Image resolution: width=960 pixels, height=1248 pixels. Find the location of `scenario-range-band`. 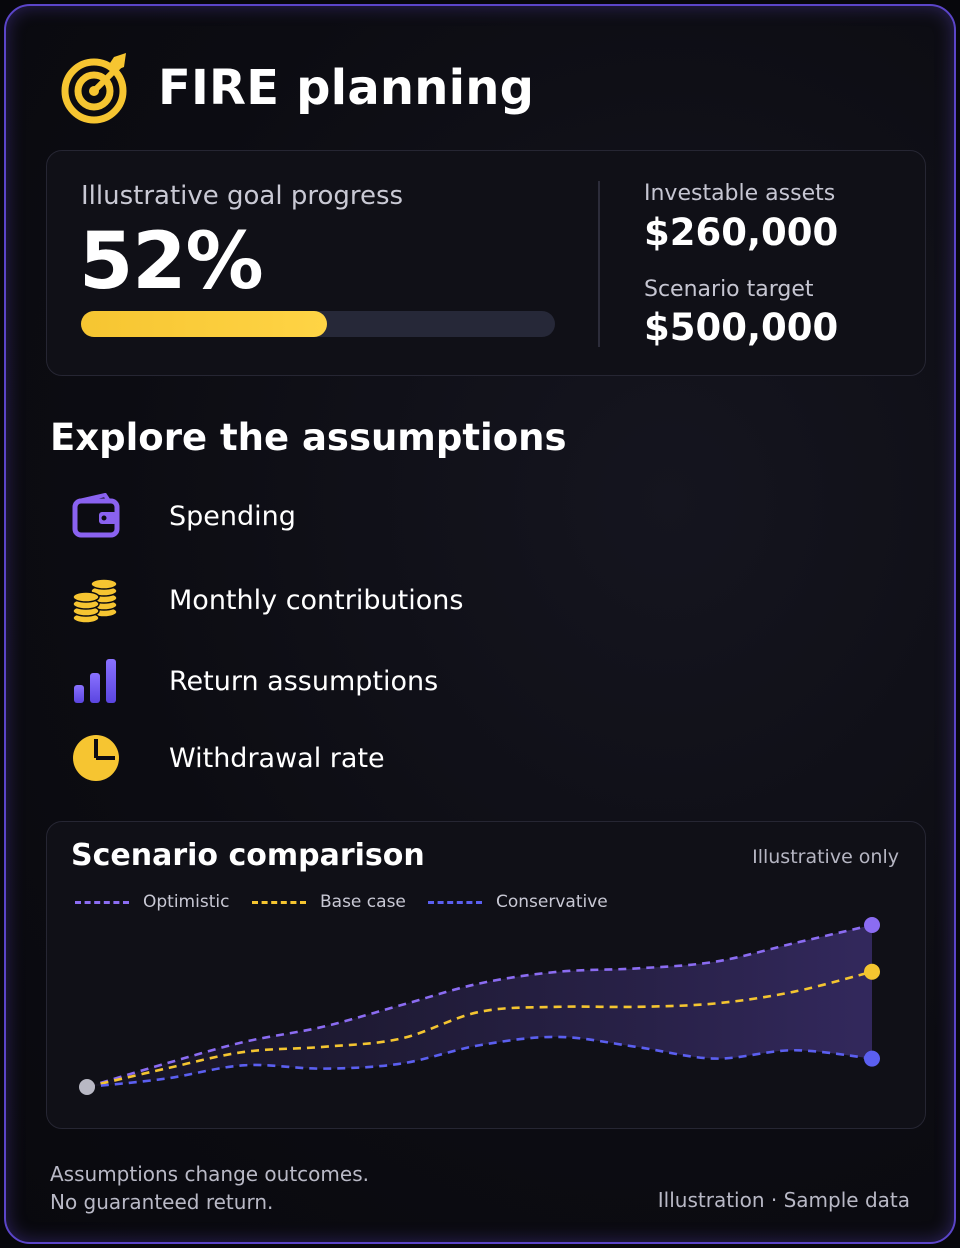

scenario-range-band is located at coordinates (479, 1006).